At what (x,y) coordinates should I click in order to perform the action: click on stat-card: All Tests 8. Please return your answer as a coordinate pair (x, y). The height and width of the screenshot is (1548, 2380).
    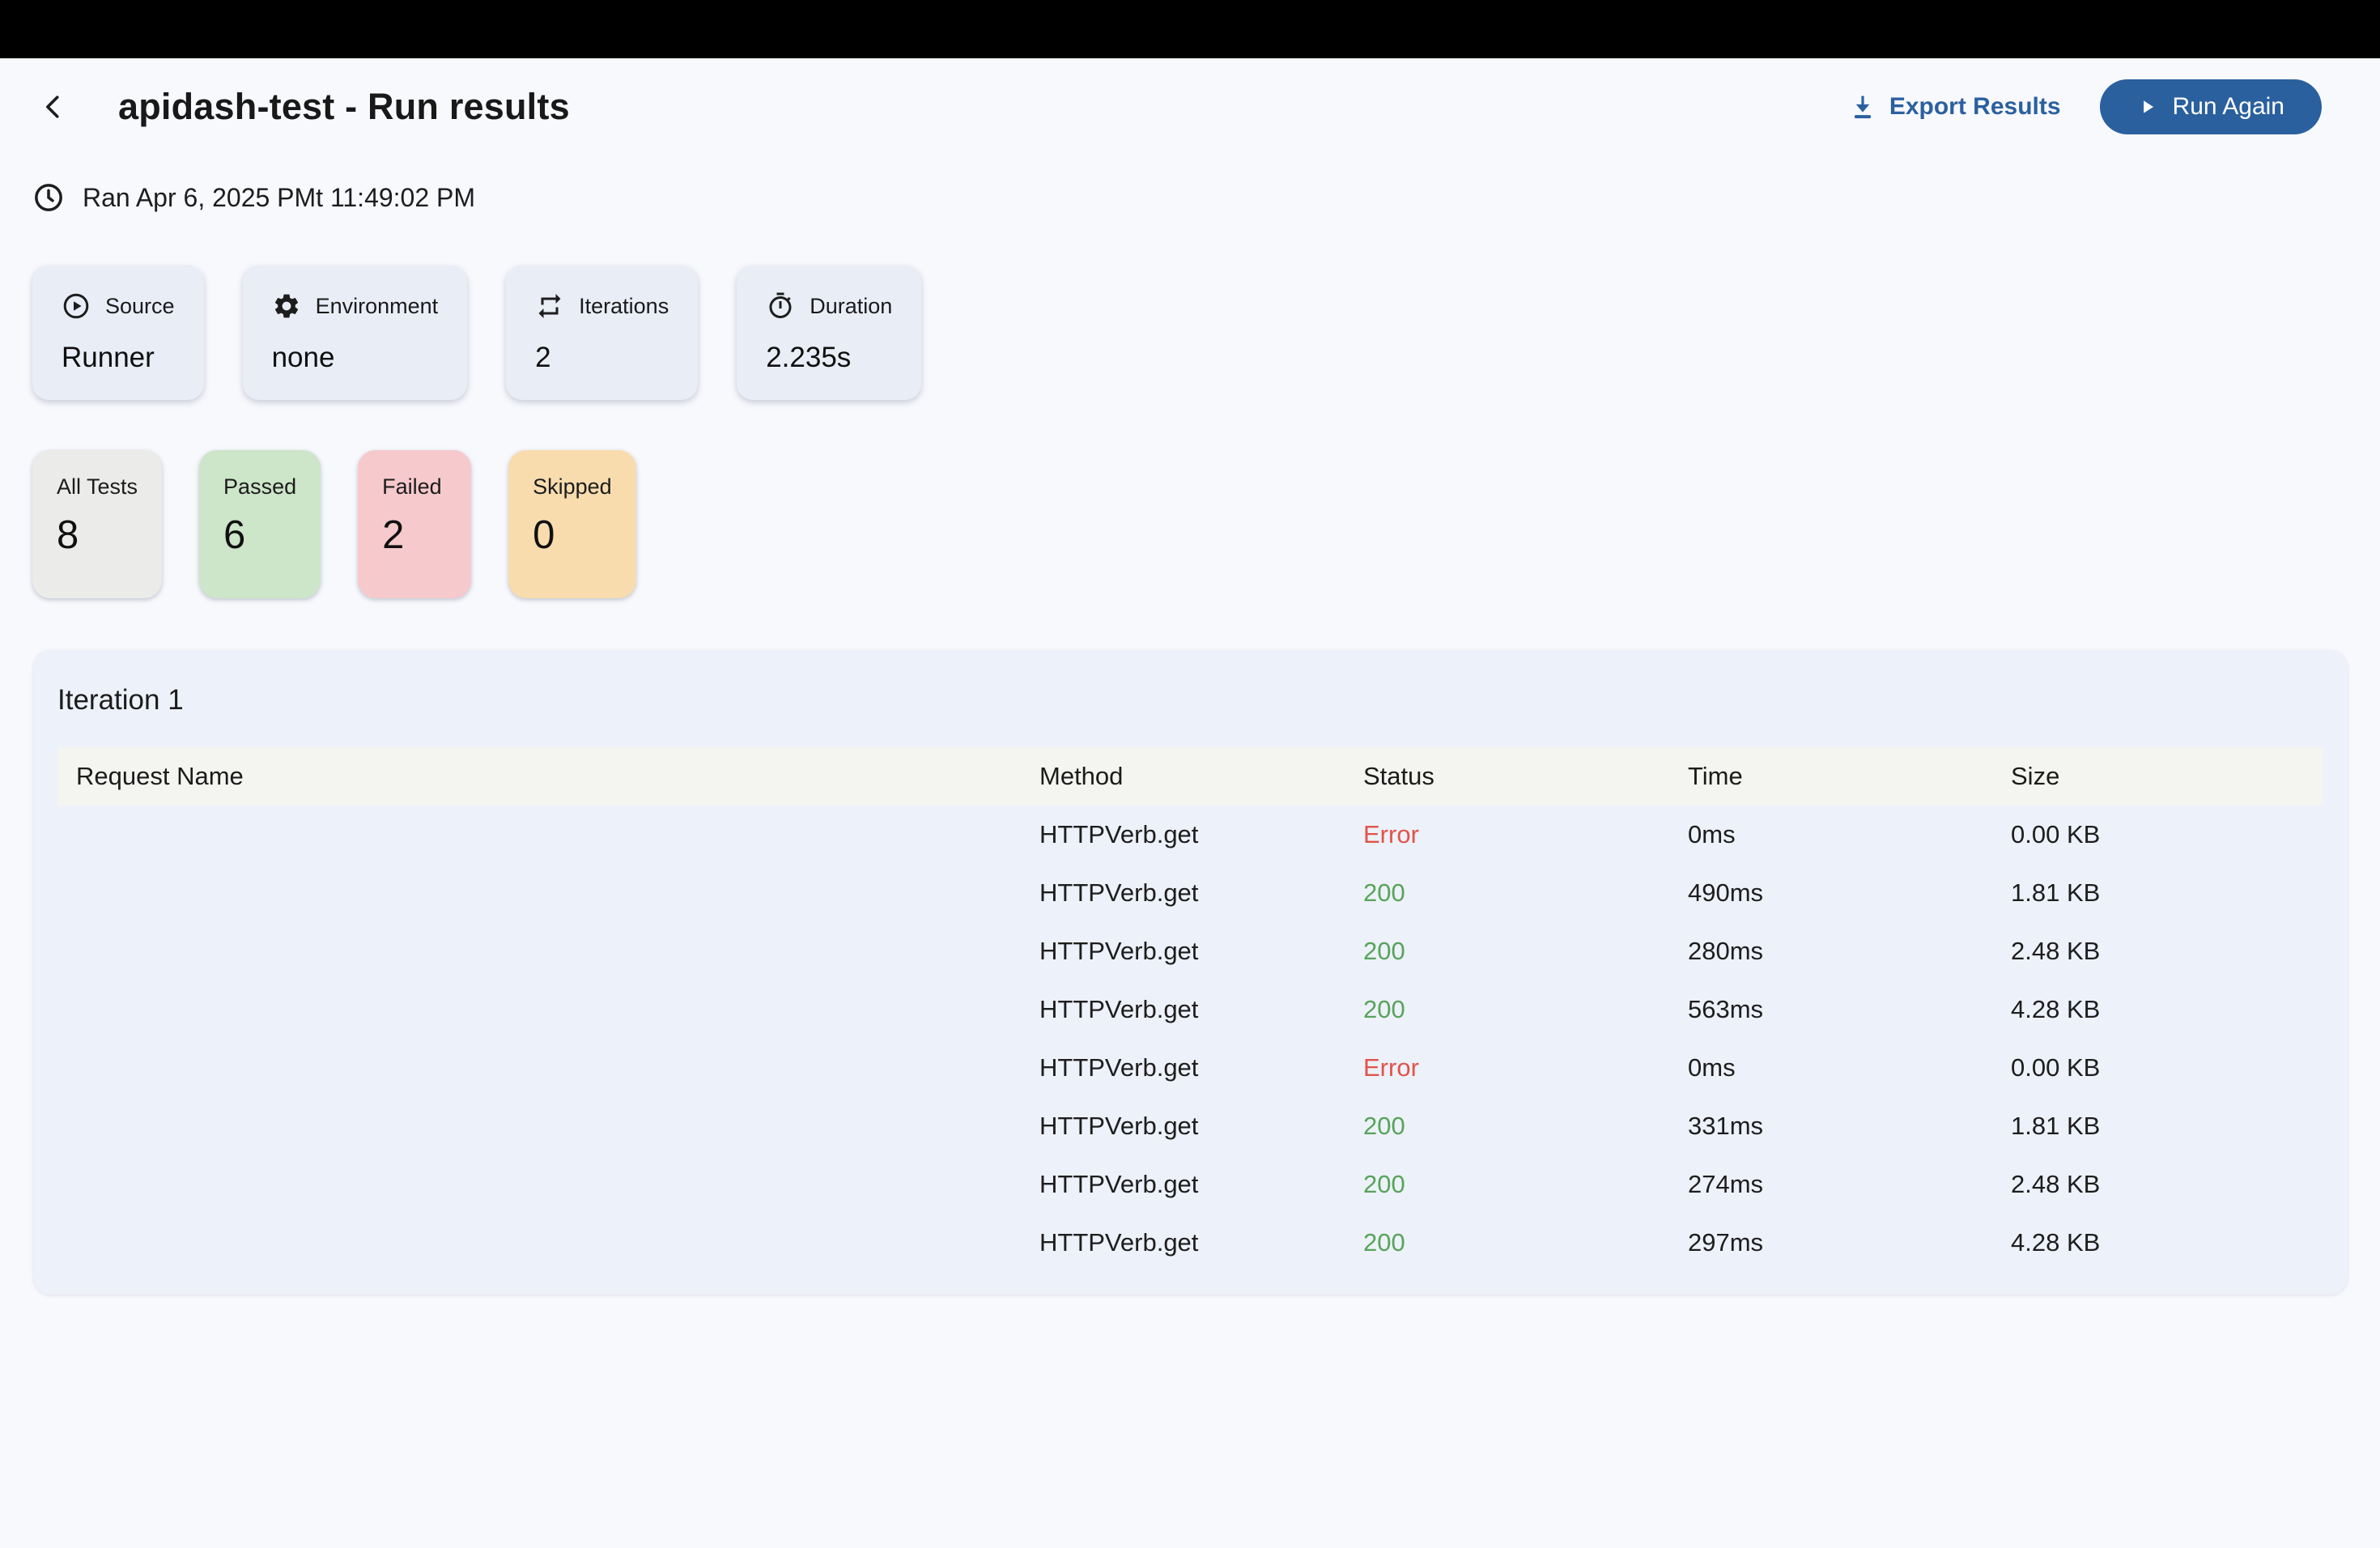
    Looking at the image, I should click on (98, 524).